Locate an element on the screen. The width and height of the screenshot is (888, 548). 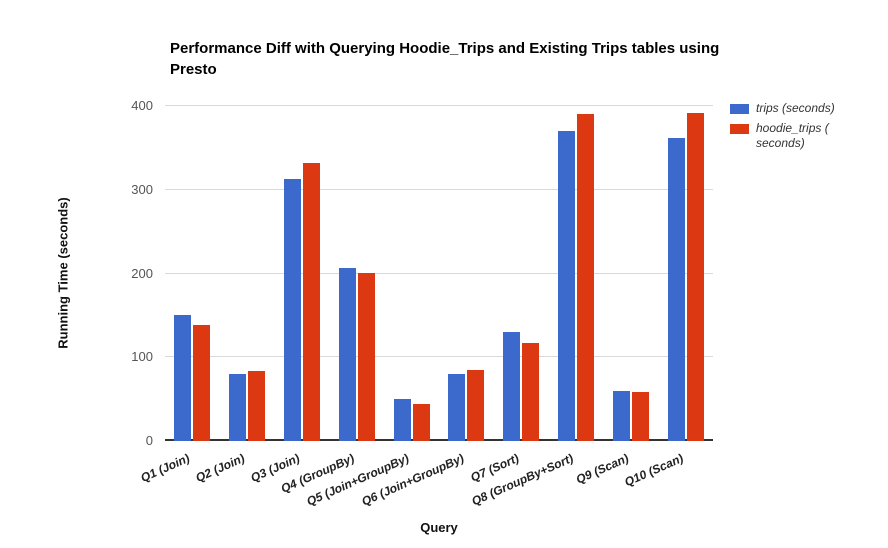
x-tick-label: Q1 (Join) is located at coordinates (165, 468).